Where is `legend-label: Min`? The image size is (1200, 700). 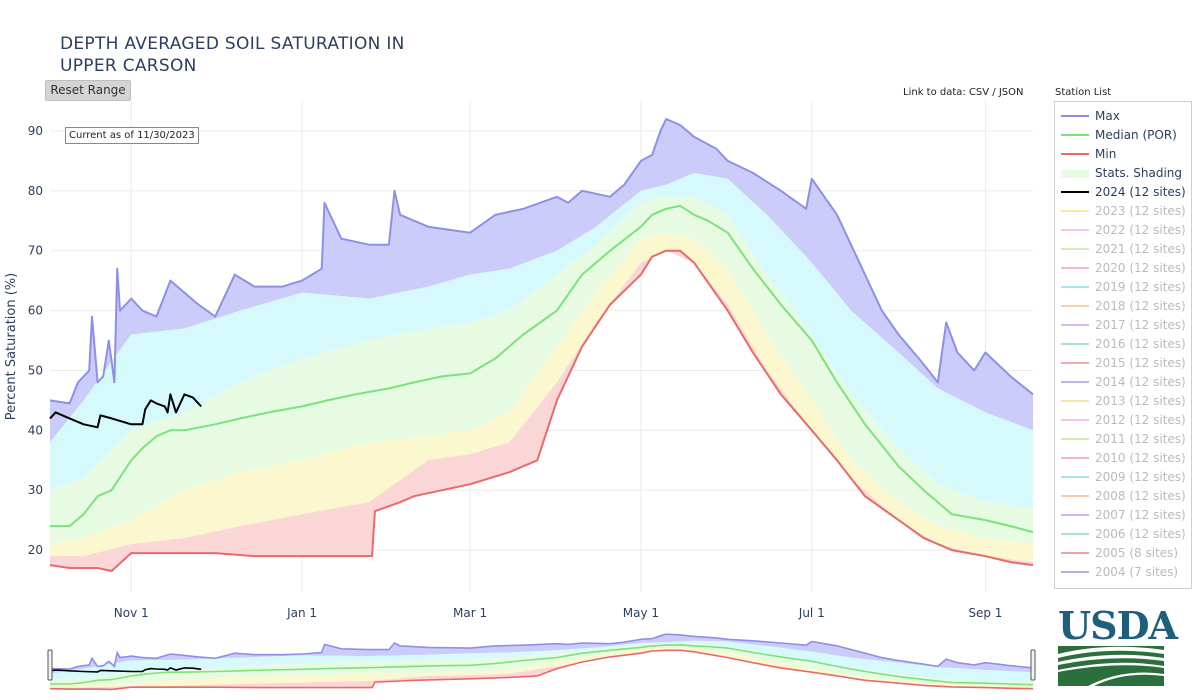
legend-label: Min is located at coordinates (1106, 154).